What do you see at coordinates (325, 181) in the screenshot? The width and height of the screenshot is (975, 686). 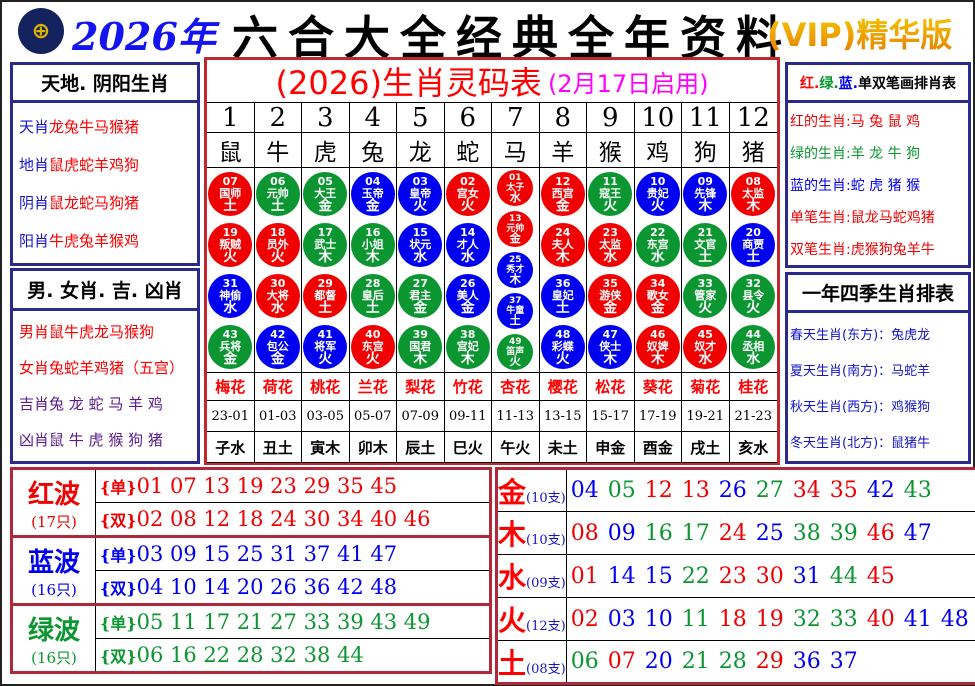 I see `ball-number: 05` at bounding box center [325, 181].